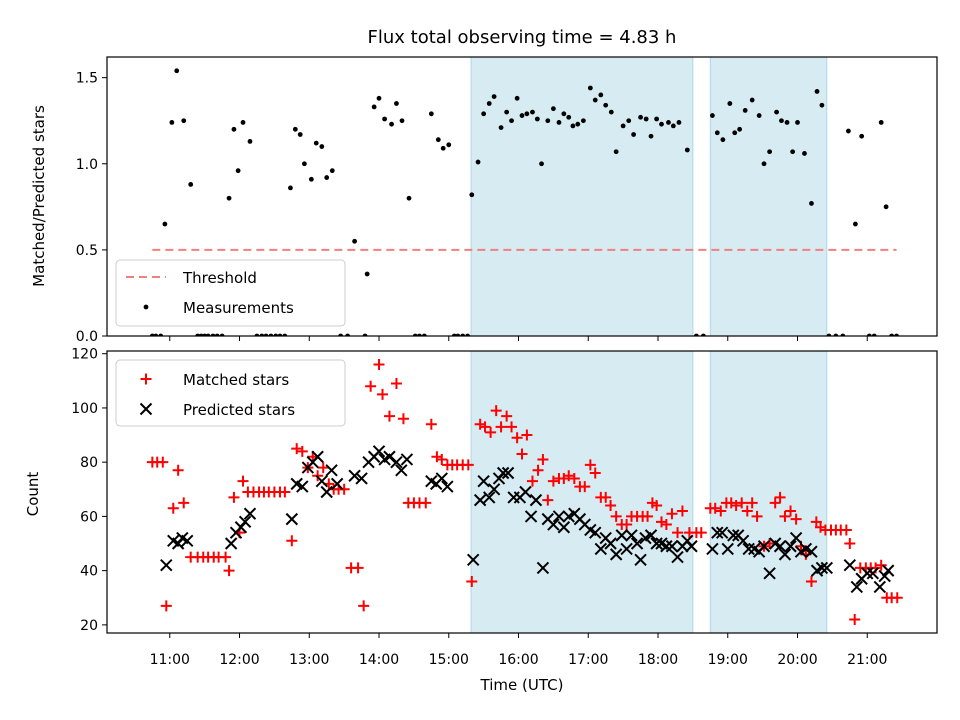 Image resolution: width=960 pixels, height=720 pixels. I want to click on legend-measurements-label: Measurements, so click(238, 308).